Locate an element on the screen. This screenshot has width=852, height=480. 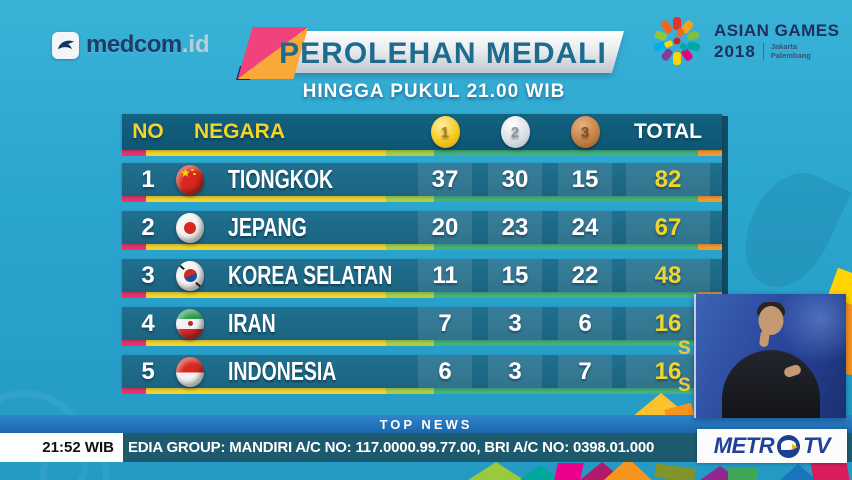
bronze-medal-icon: 3 is located at coordinates (585, 132).